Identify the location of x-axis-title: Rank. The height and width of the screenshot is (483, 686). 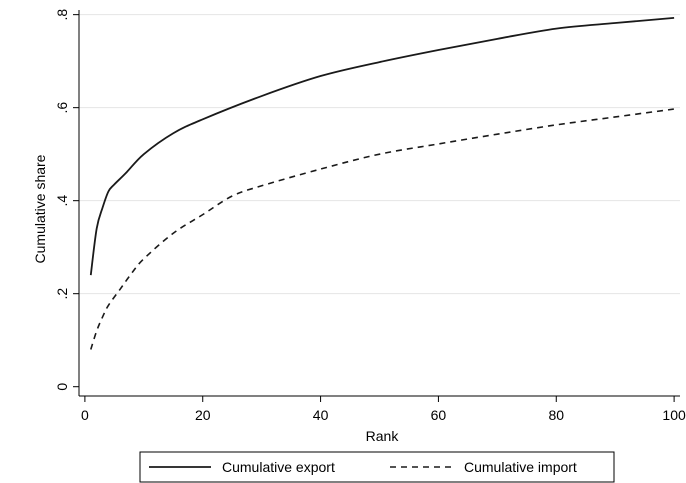
(383, 436).